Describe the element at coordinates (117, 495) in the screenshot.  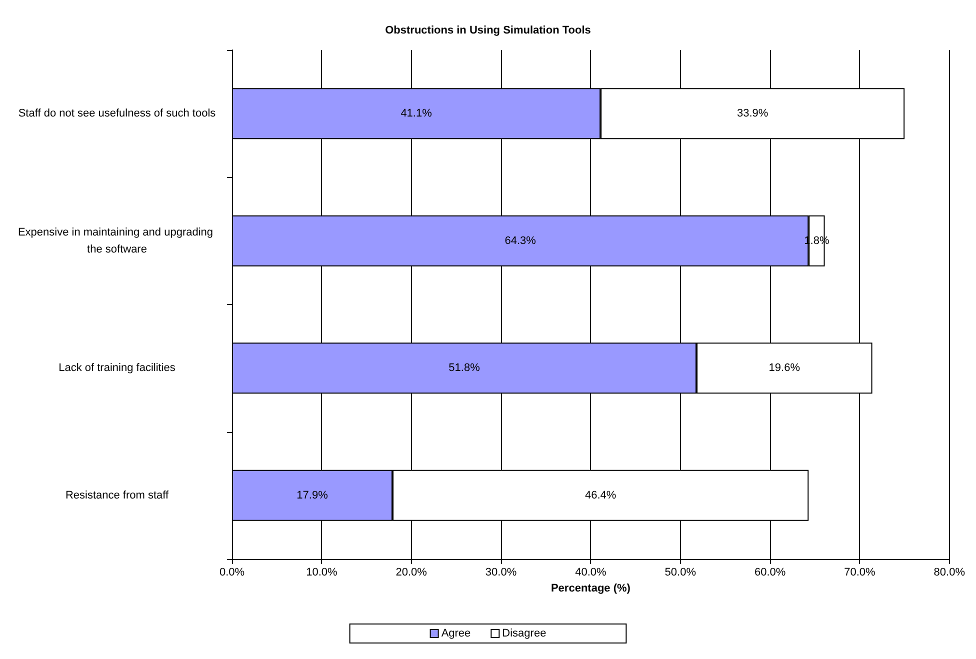
I see `y-tick-label: Resistance from staff` at that location.